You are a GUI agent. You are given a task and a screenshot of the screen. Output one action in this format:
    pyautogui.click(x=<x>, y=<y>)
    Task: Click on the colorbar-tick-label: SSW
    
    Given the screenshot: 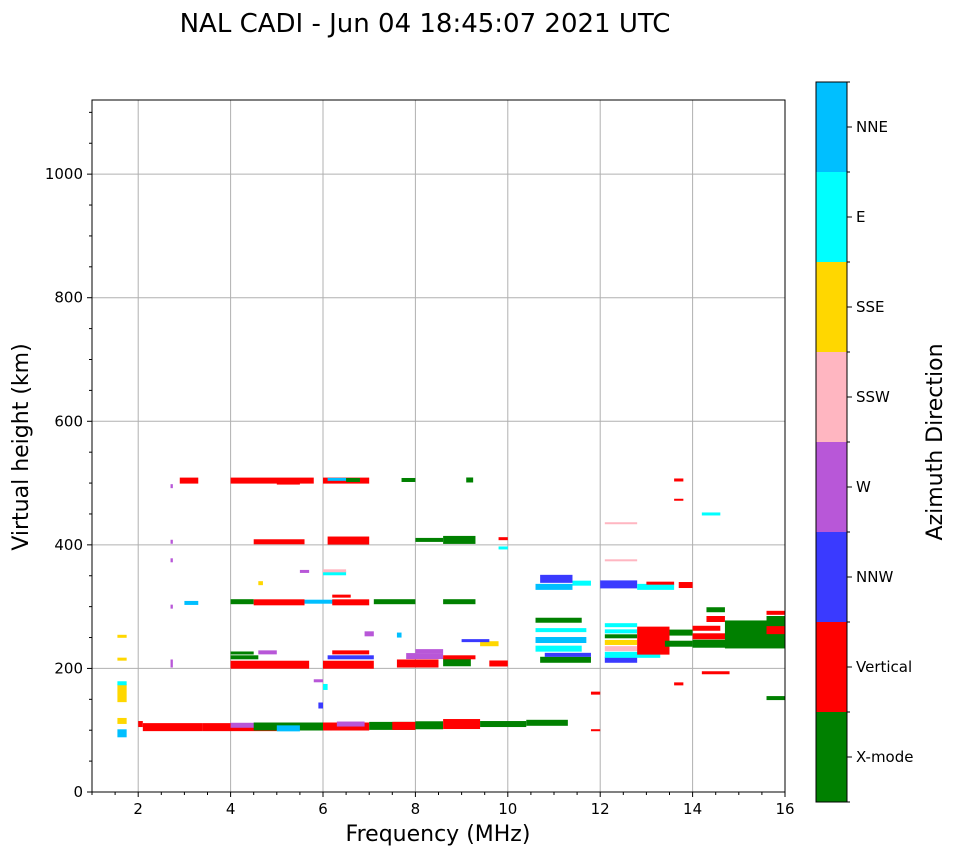 What is the action you would take?
    pyautogui.click(x=873, y=397)
    